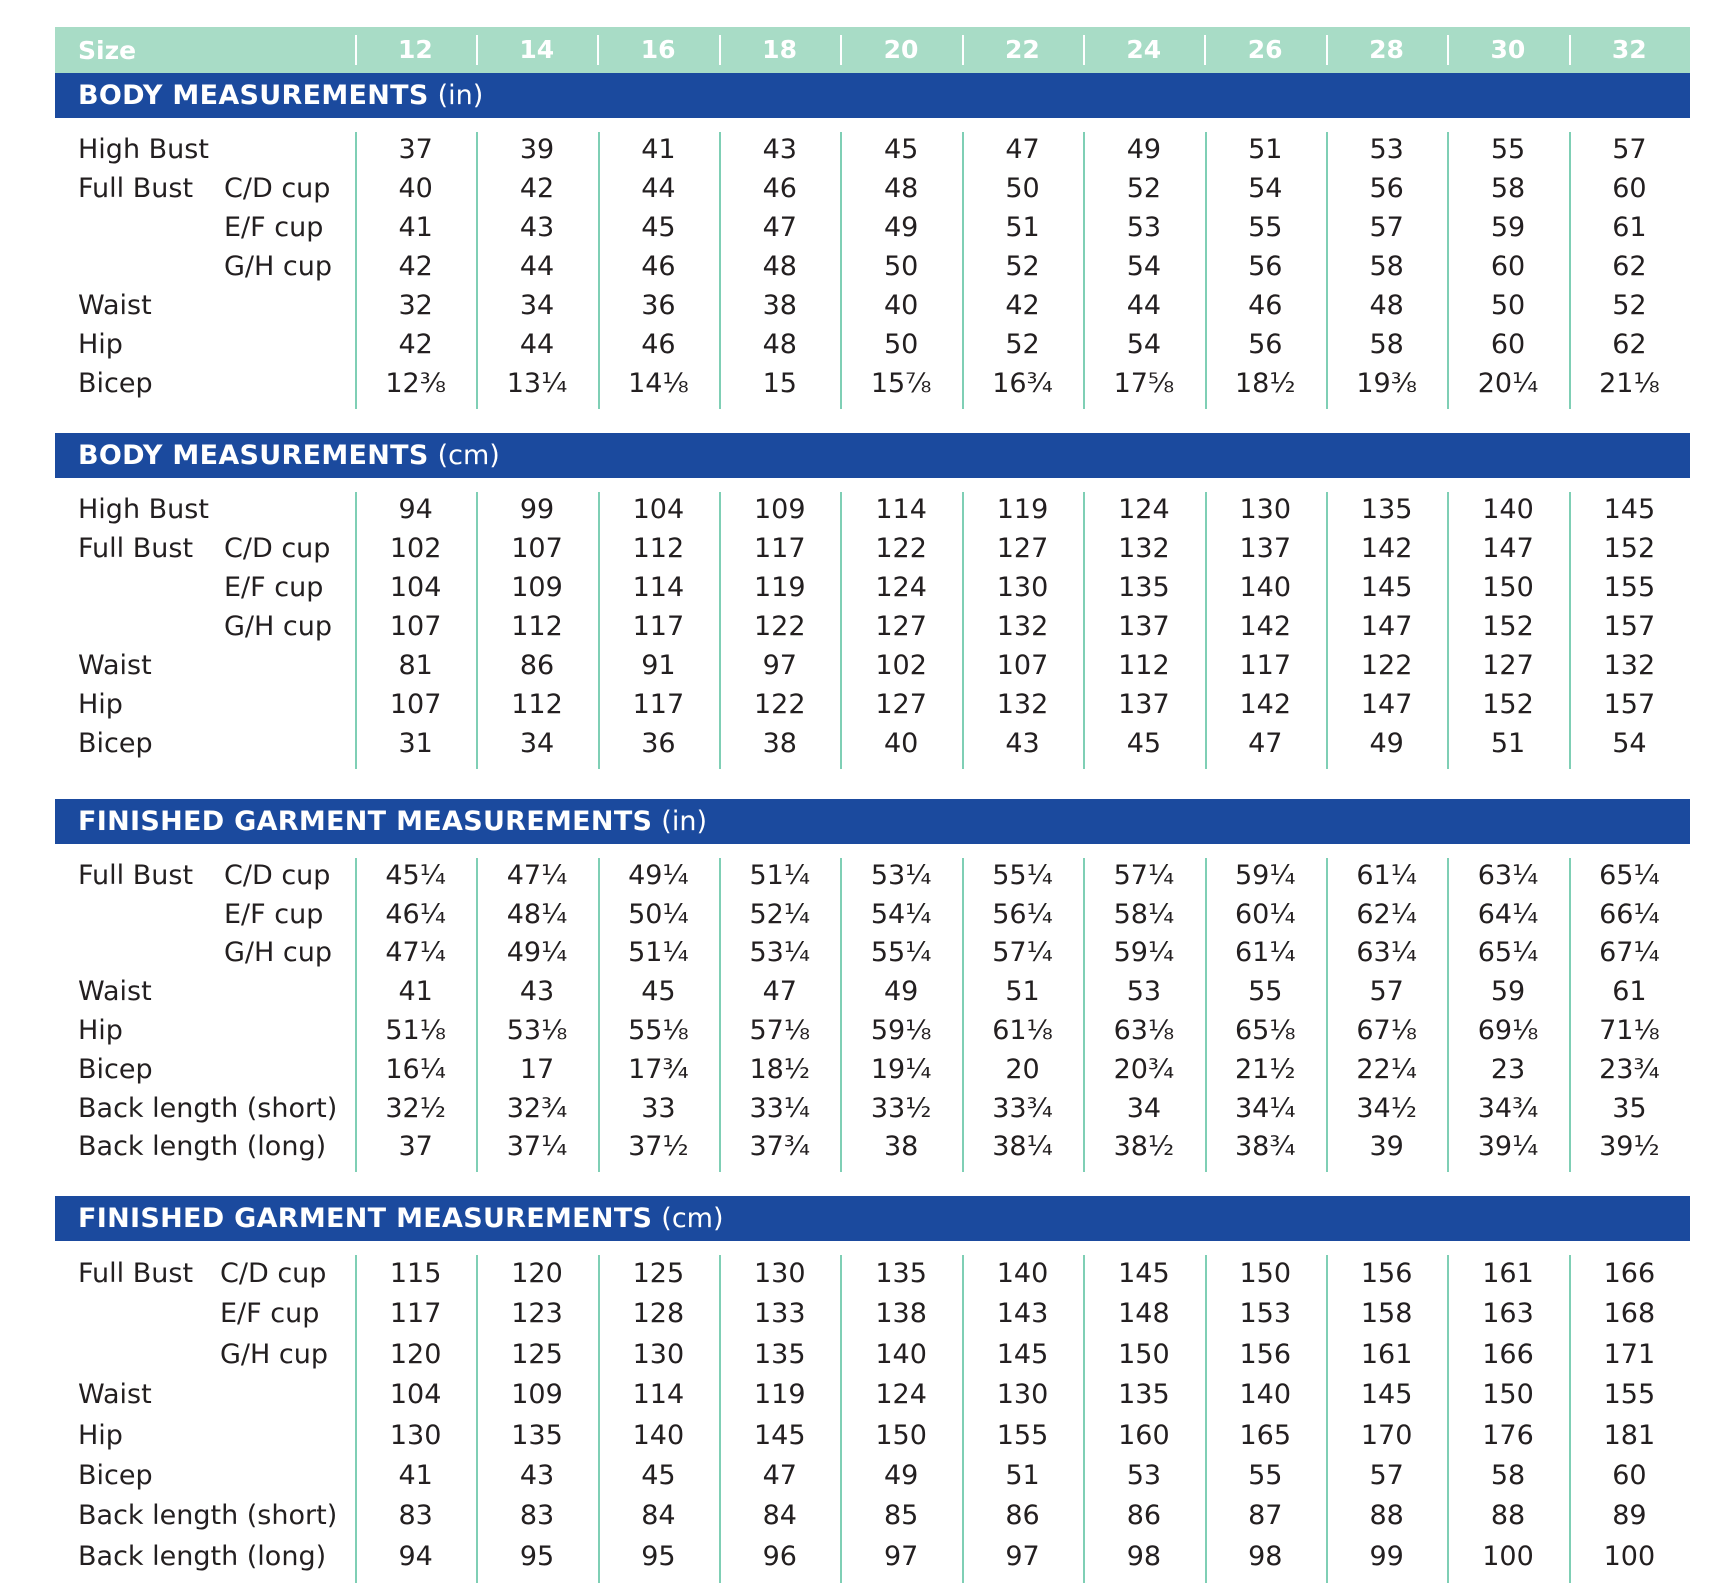 Image resolution: width=1712 pixels, height=1583 pixels. I want to click on table-cell: 67¼, so click(1629, 953).